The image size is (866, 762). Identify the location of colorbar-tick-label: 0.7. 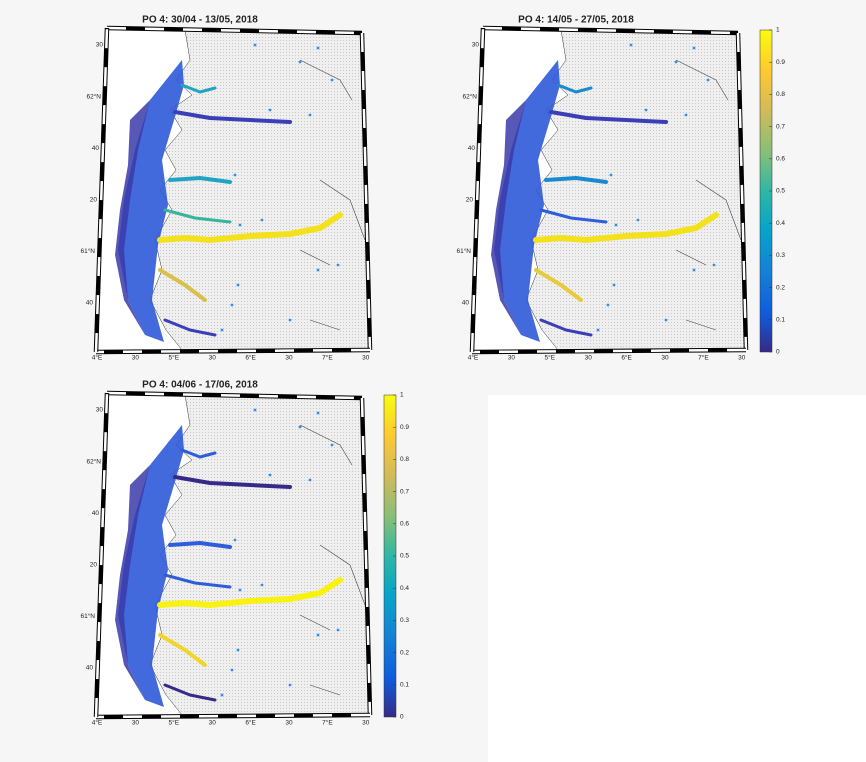
(404, 491).